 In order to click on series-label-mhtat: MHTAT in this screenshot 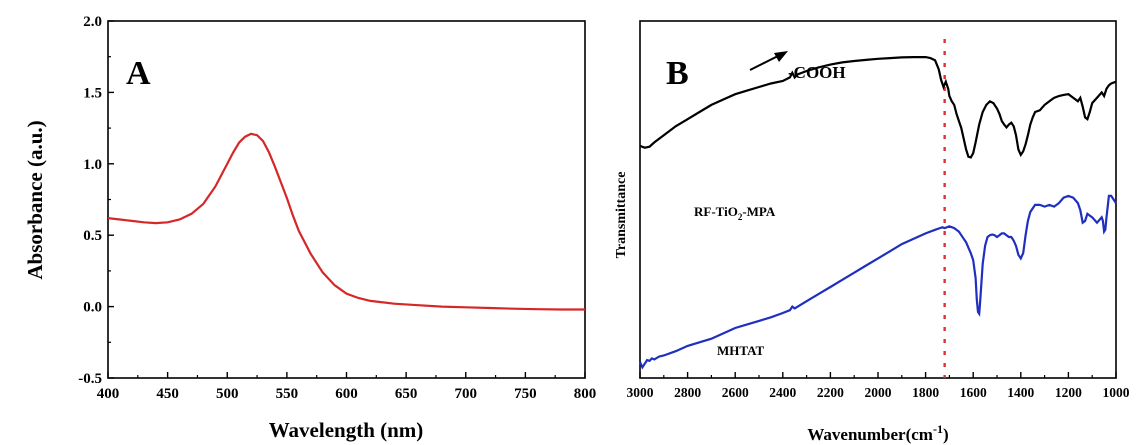, I will do `click(741, 350)`.